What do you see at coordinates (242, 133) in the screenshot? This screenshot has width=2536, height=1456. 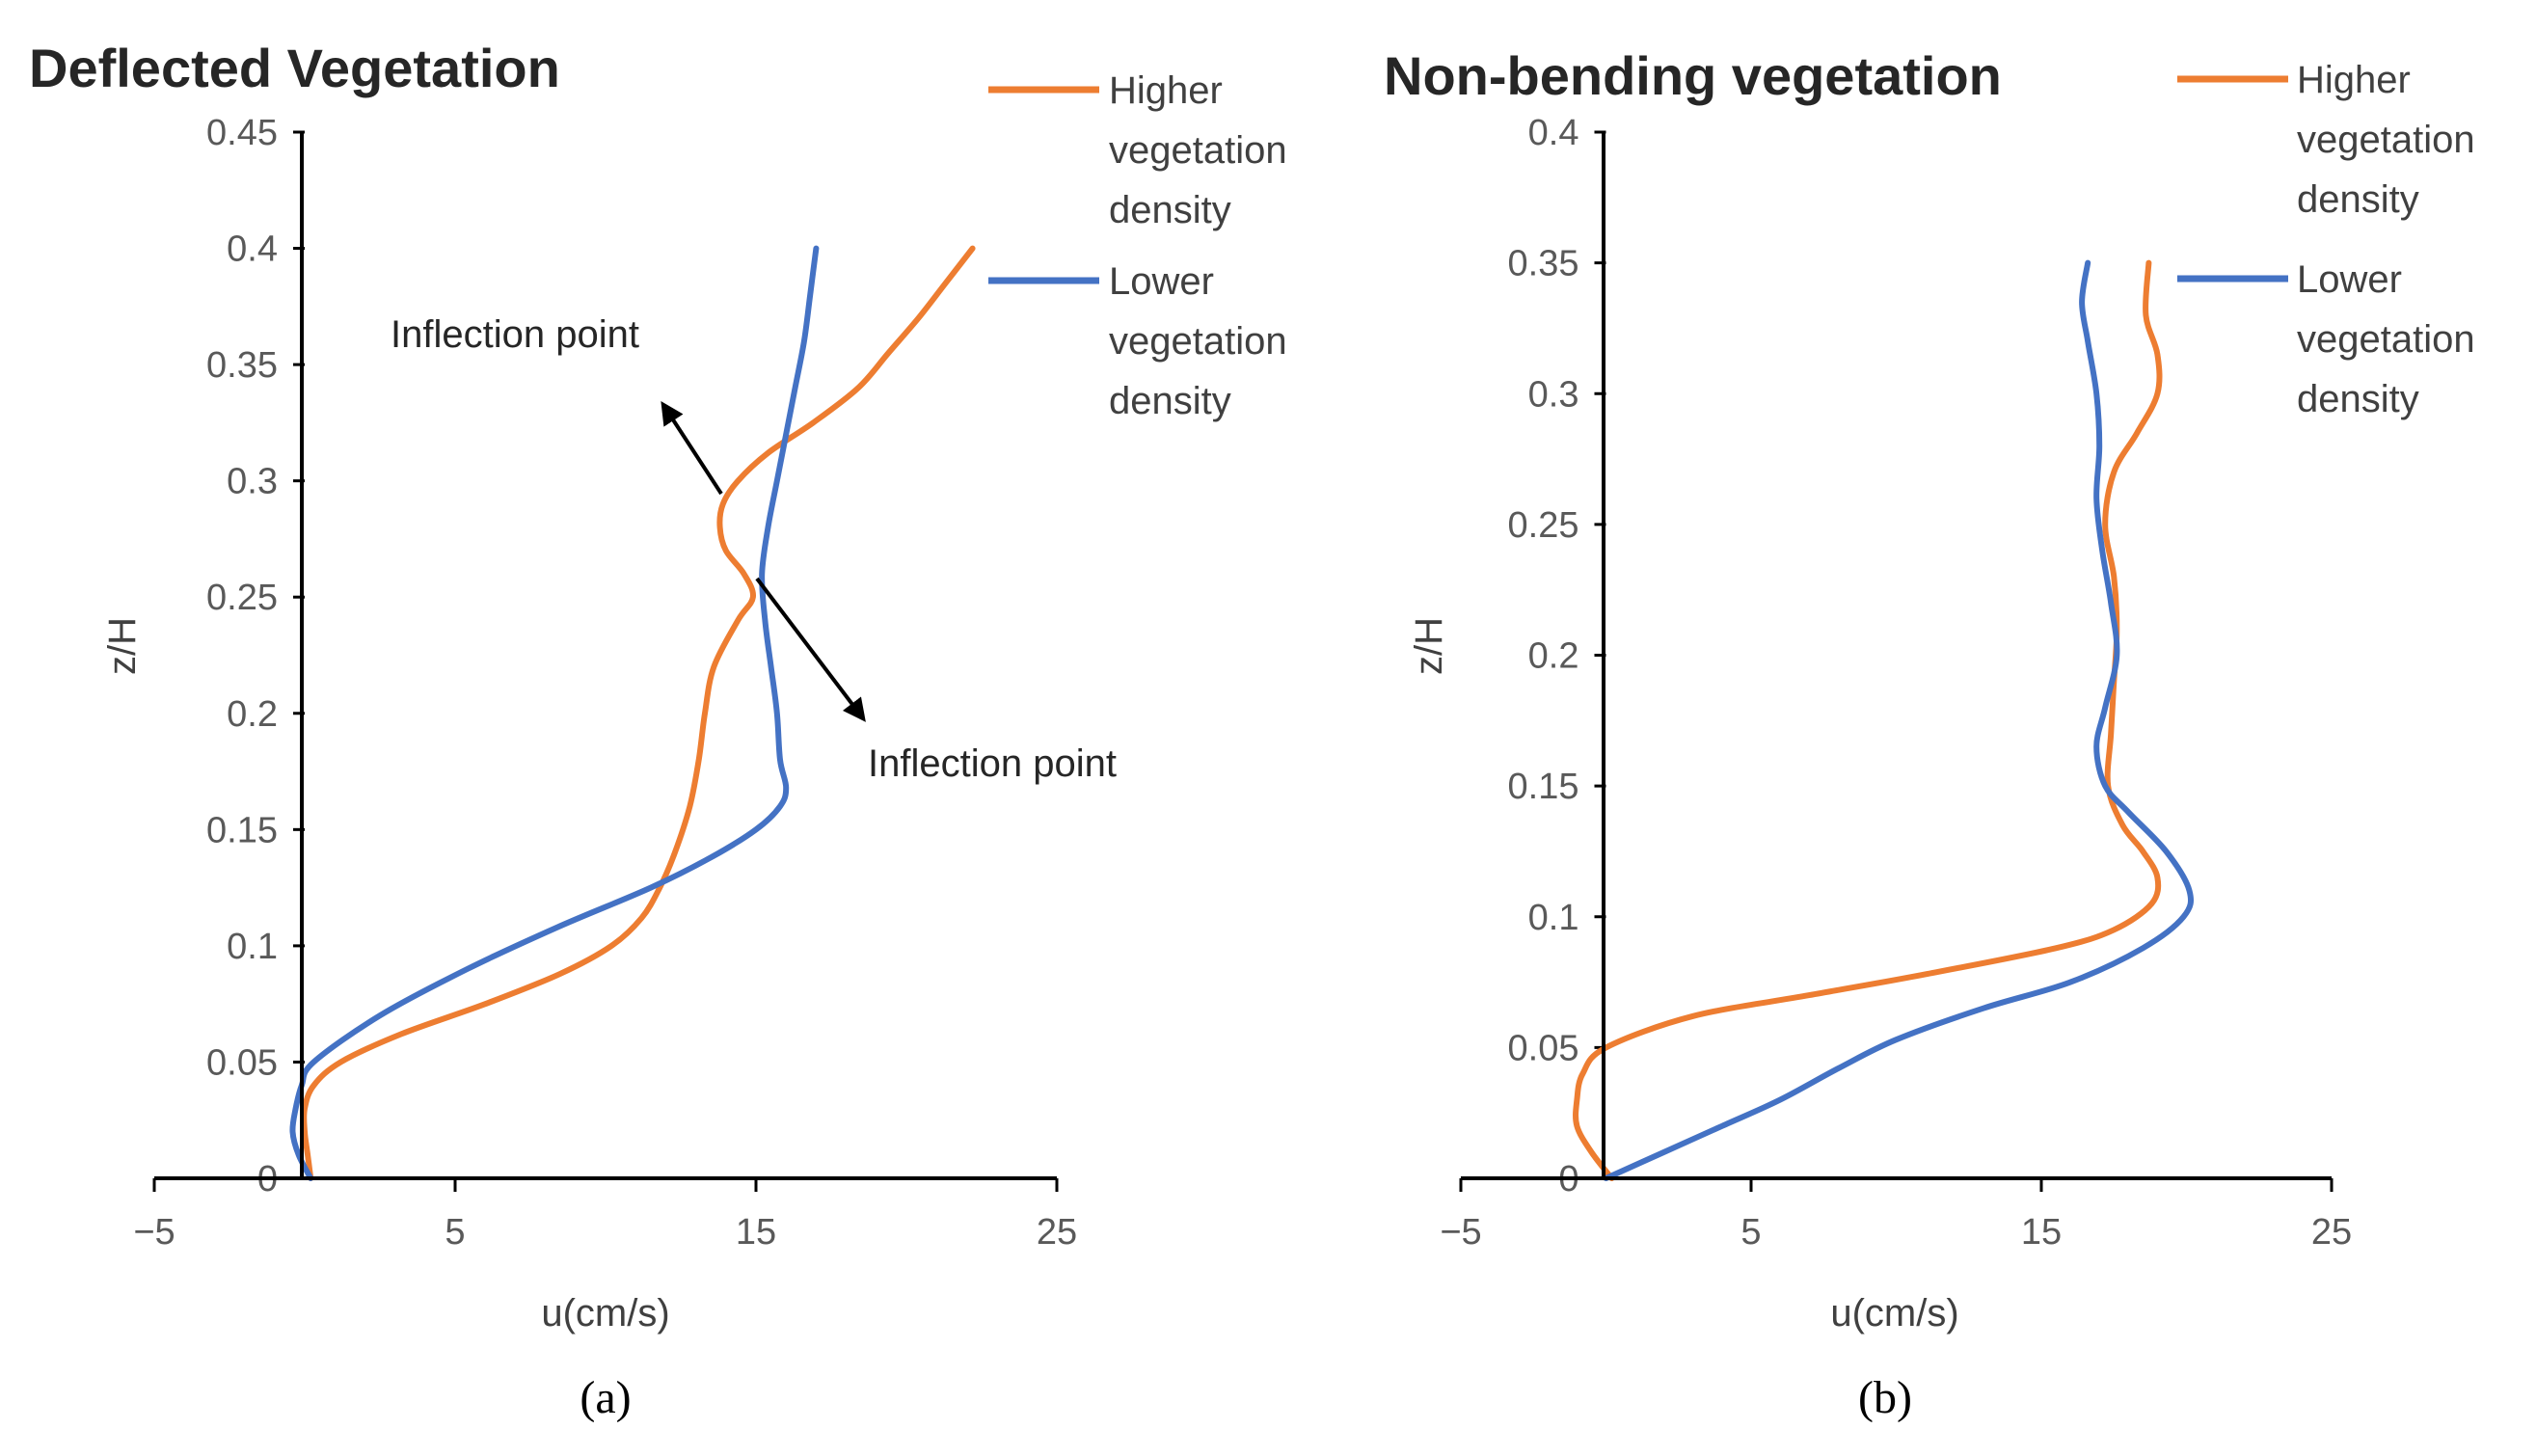 I see `y-tick-label: 0.45` at bounding box center [242, 133].